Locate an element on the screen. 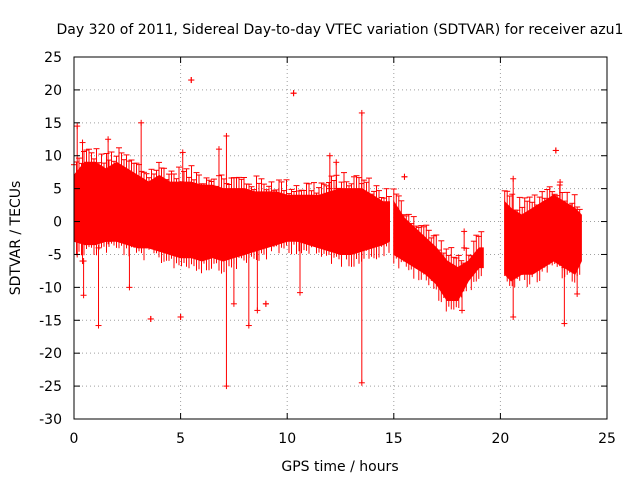 This screenshot has height=480, width=640. y-tick-label: 20 is located at coordinates (53, 91).